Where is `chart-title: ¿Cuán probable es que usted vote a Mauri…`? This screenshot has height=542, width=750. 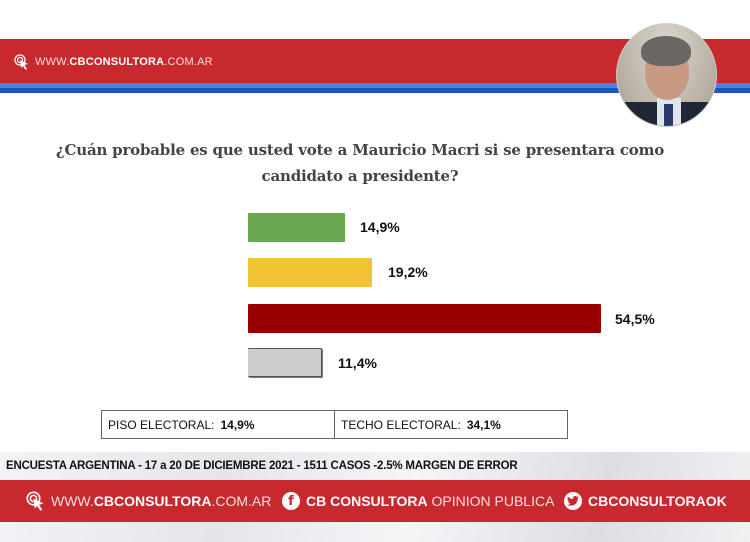
chart-title: ¿Cuán probable es que usted vote a Mauri… is located at coordinates (360, 163).